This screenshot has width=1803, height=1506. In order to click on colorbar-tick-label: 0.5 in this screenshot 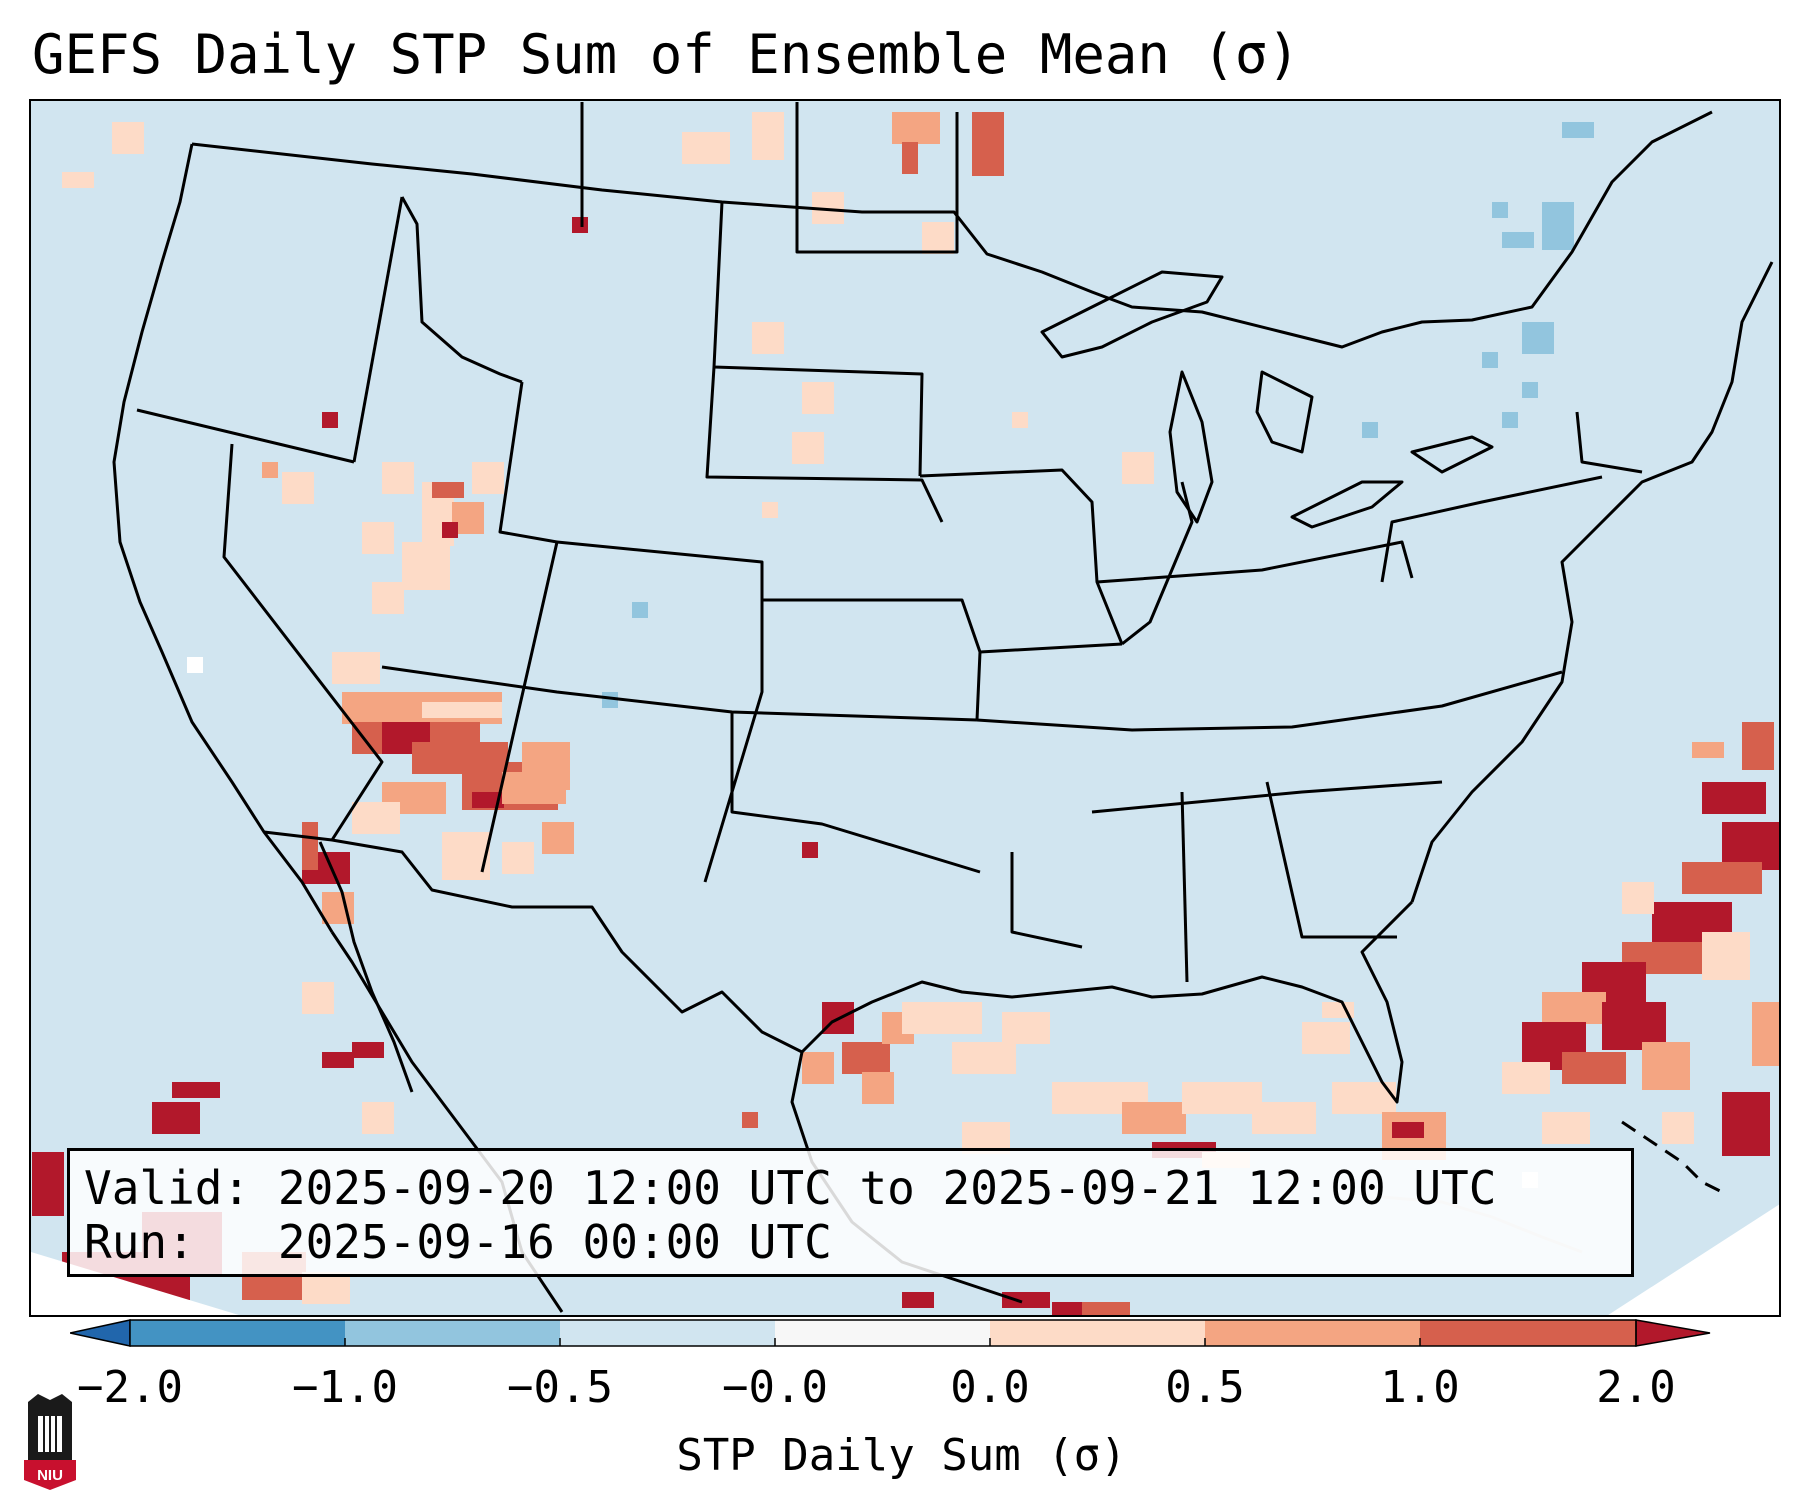, I will do `click(1205, 1387)`.